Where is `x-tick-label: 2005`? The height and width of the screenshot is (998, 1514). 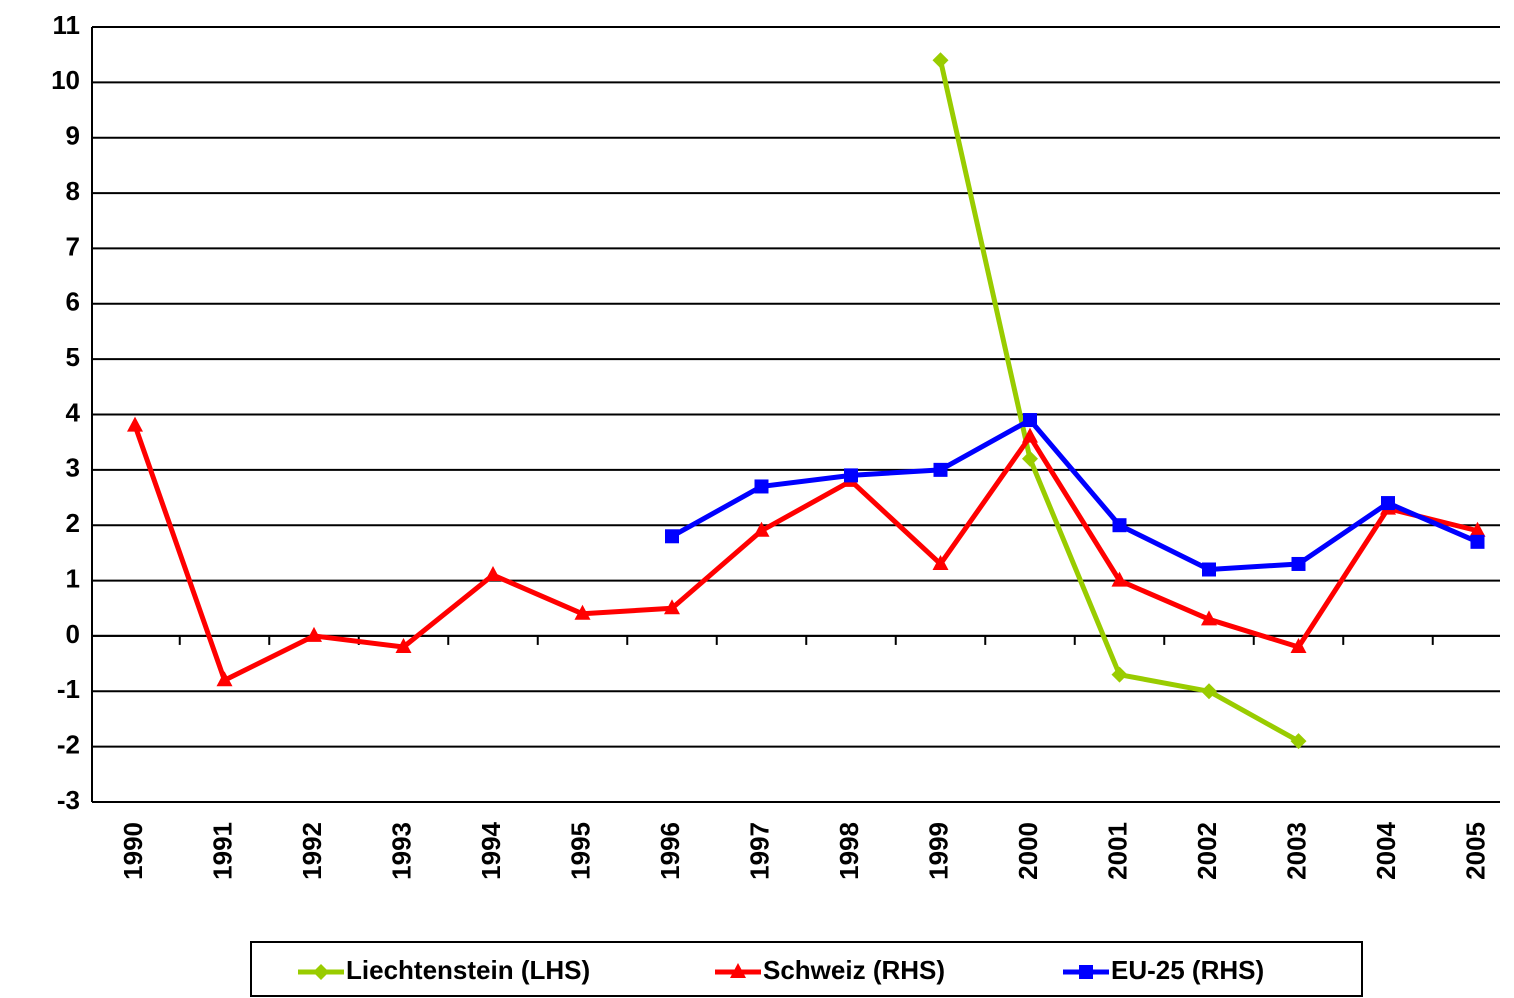 x-tick-label: 2005 is located at coordinates (1475, 851).